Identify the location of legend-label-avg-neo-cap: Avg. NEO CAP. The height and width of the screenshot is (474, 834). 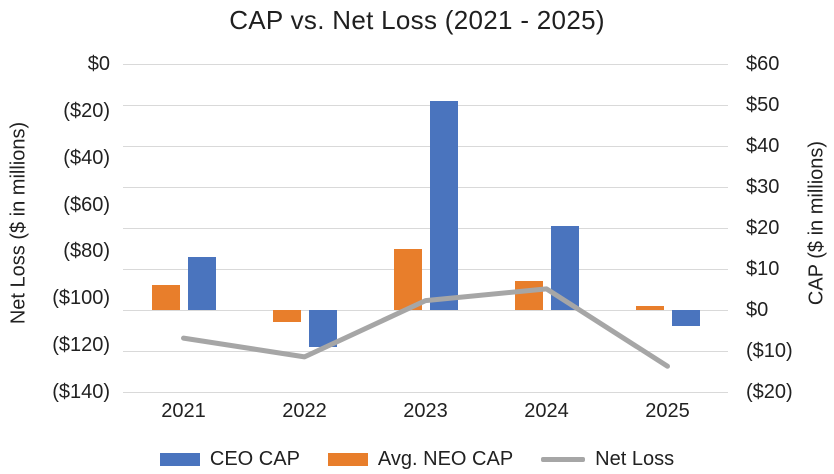
(445, 459).